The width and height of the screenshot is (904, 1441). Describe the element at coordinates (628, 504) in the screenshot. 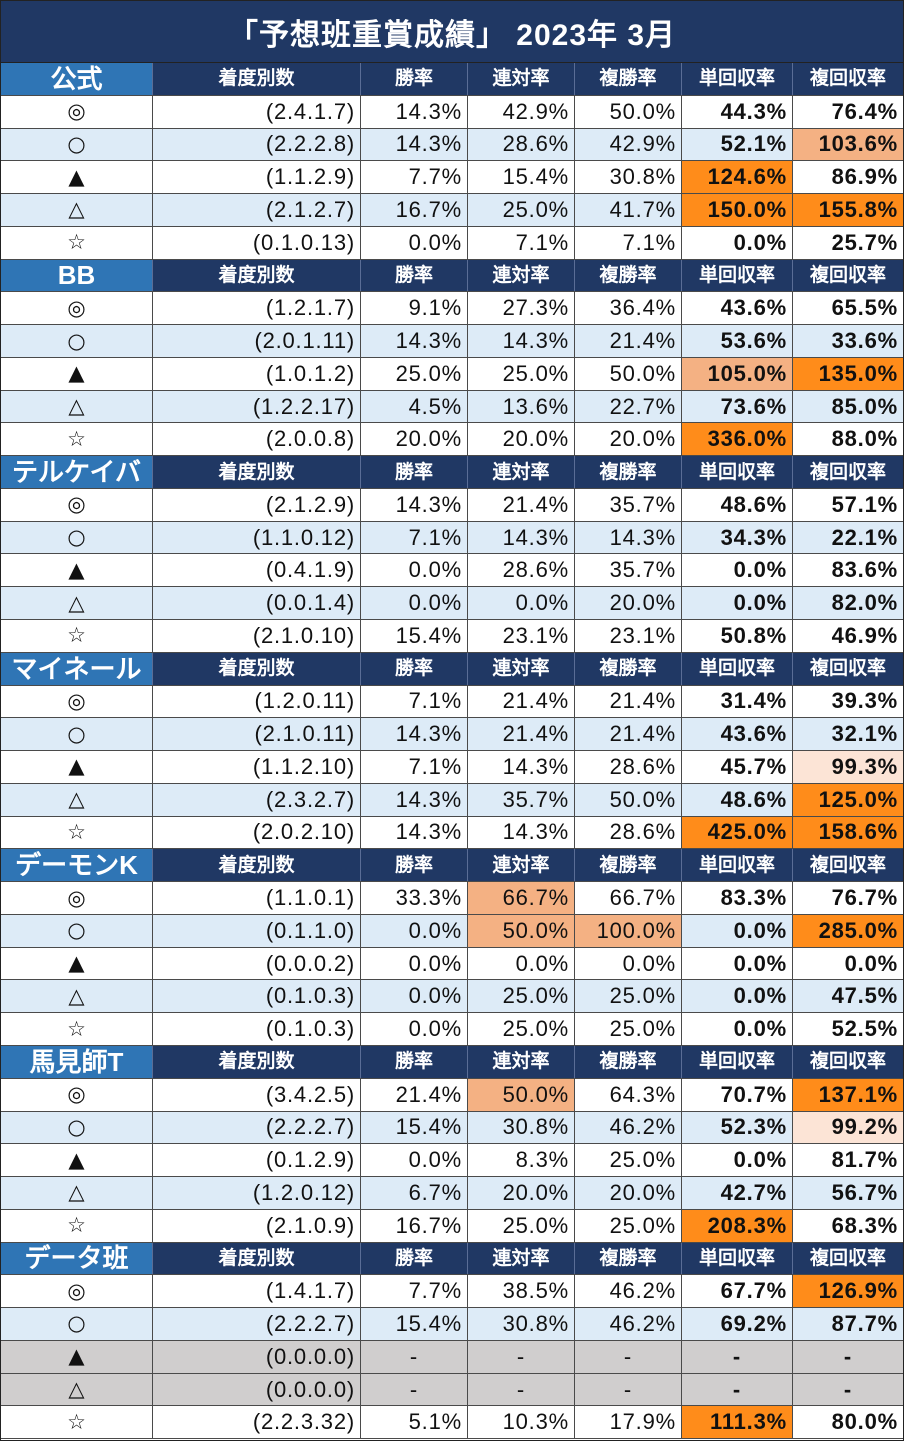

I see `show-rate-cell: 35.7%` at that location.